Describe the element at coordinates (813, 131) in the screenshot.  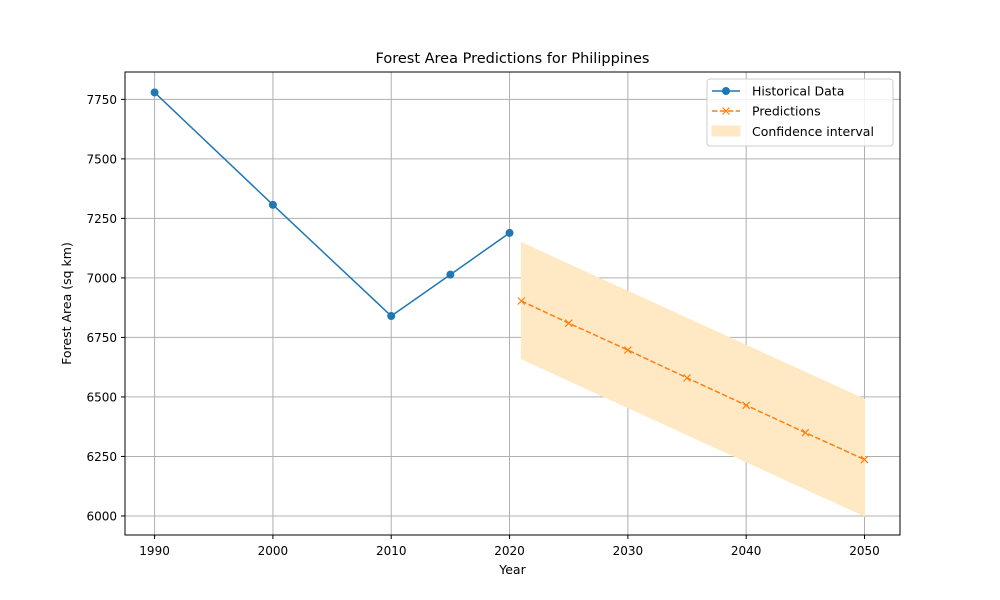
I see `legend-confidence-label: Confidence interval` at that location.